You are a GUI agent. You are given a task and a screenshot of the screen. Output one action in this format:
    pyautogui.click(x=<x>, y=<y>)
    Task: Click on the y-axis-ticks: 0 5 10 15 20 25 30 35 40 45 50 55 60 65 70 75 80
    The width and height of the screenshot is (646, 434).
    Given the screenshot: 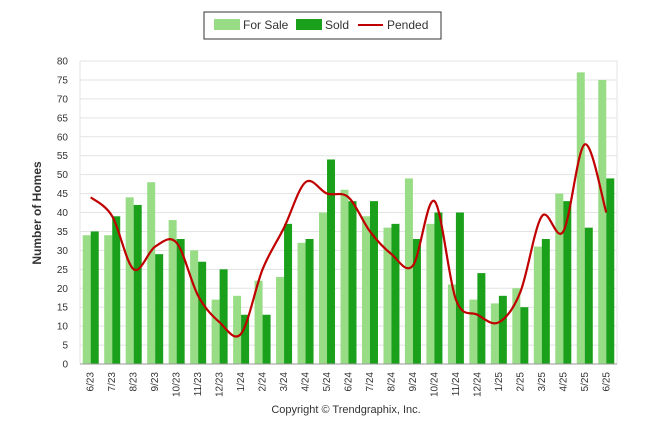 What is the action you would take?
    pyautogui.click(x=63, y=214)
    